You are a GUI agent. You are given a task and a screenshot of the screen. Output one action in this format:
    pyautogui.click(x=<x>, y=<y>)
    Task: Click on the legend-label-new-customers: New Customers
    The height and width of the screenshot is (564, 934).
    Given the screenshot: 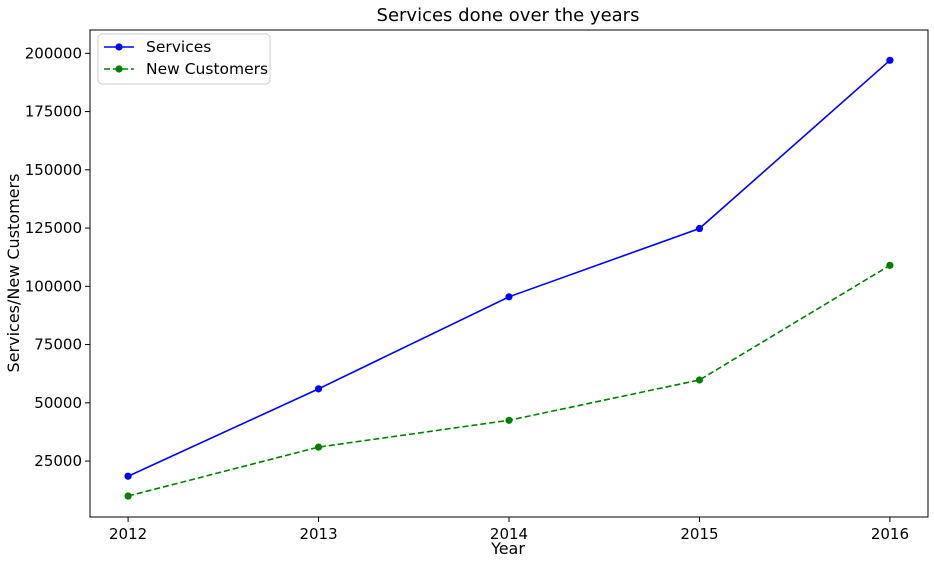 What is the action you would take?
    pyautogui.click(x=207, y=69)
    